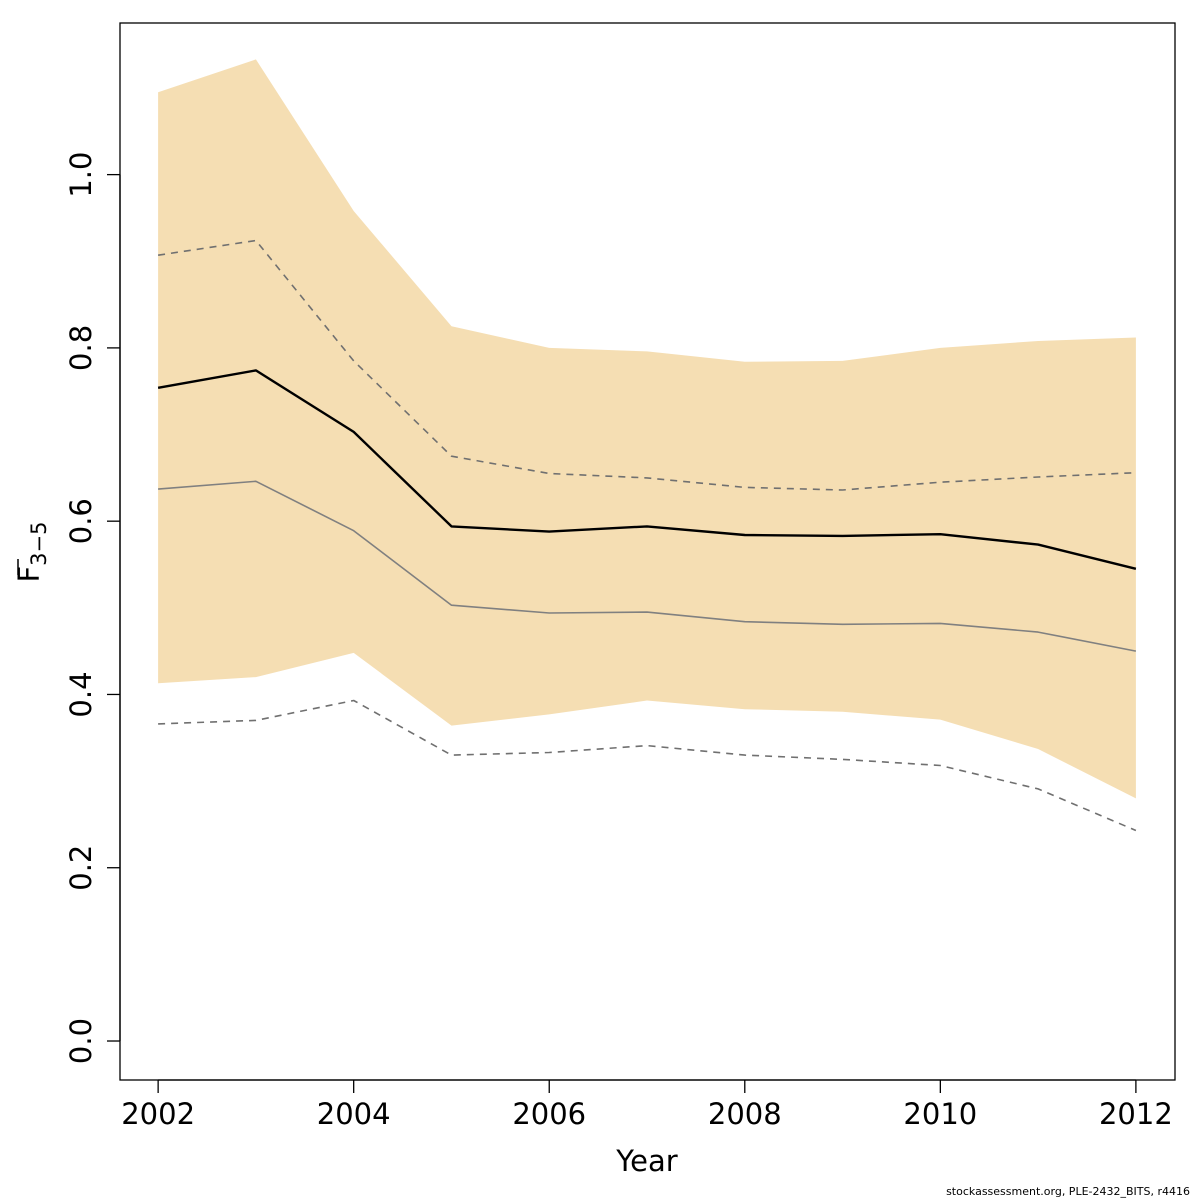  I want to click on y-tick-label: 0.6, so click(81, 521).